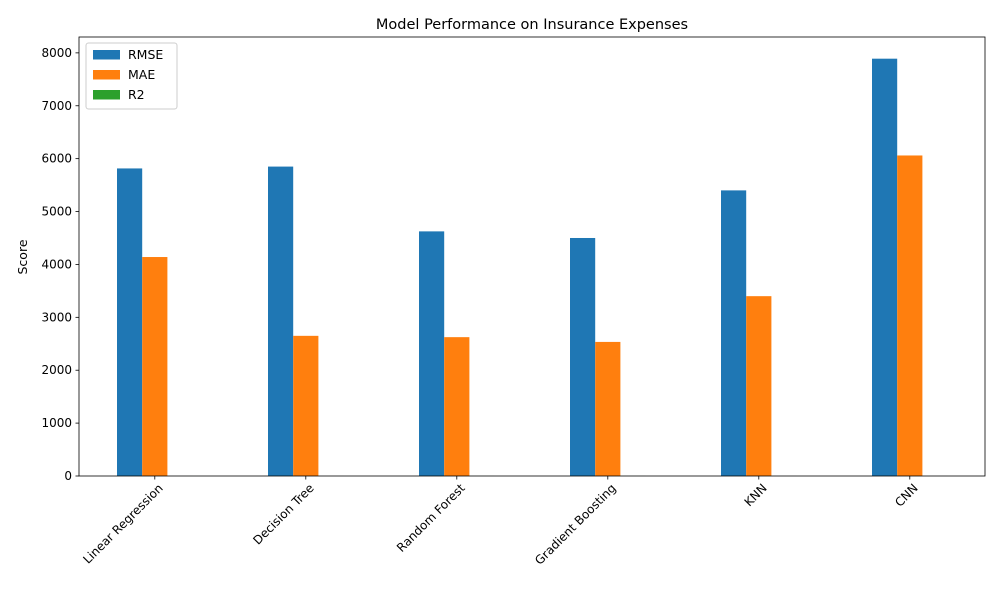 The width and height of the screenshot is (1000, 600). I want to click on y-axis-label: Score, so click(22, 256).